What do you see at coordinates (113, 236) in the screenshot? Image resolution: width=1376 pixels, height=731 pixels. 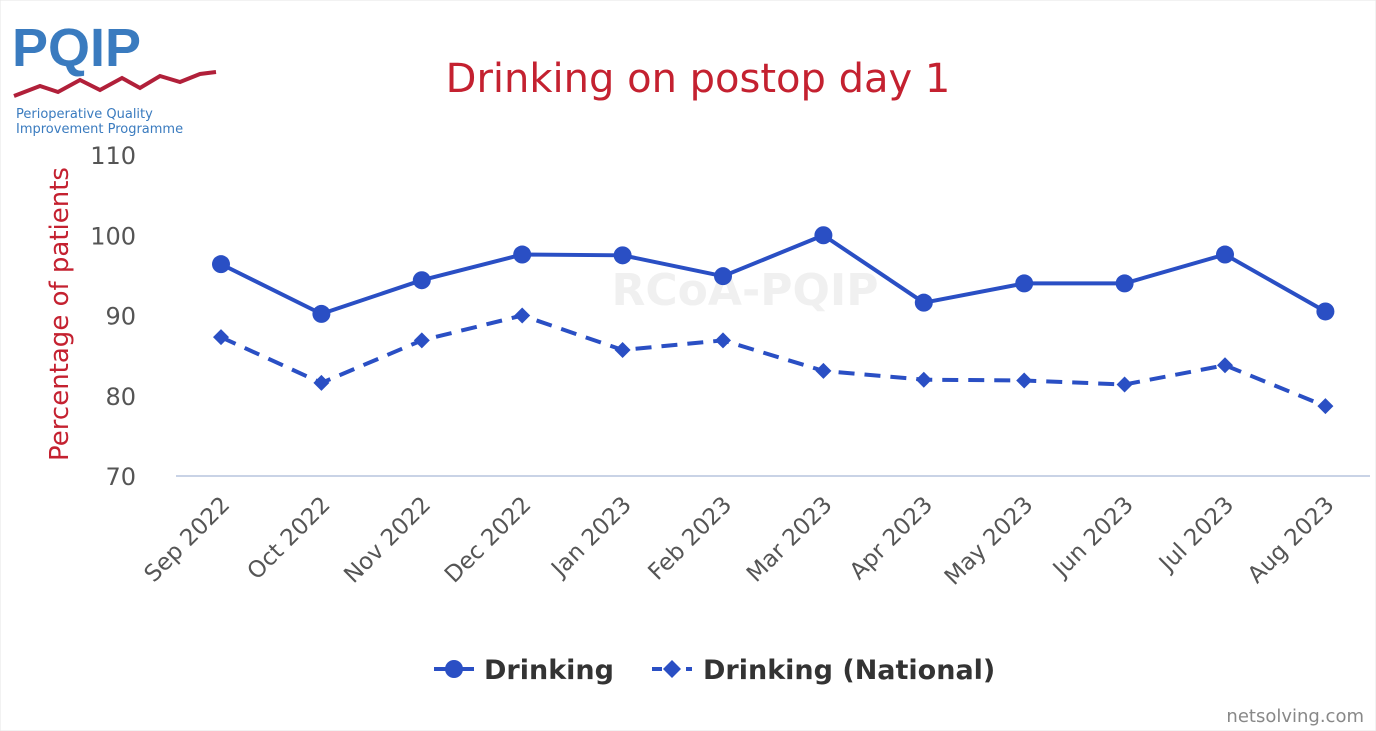 I see `y-tick-label: 100` at bounding box center [113, 236].